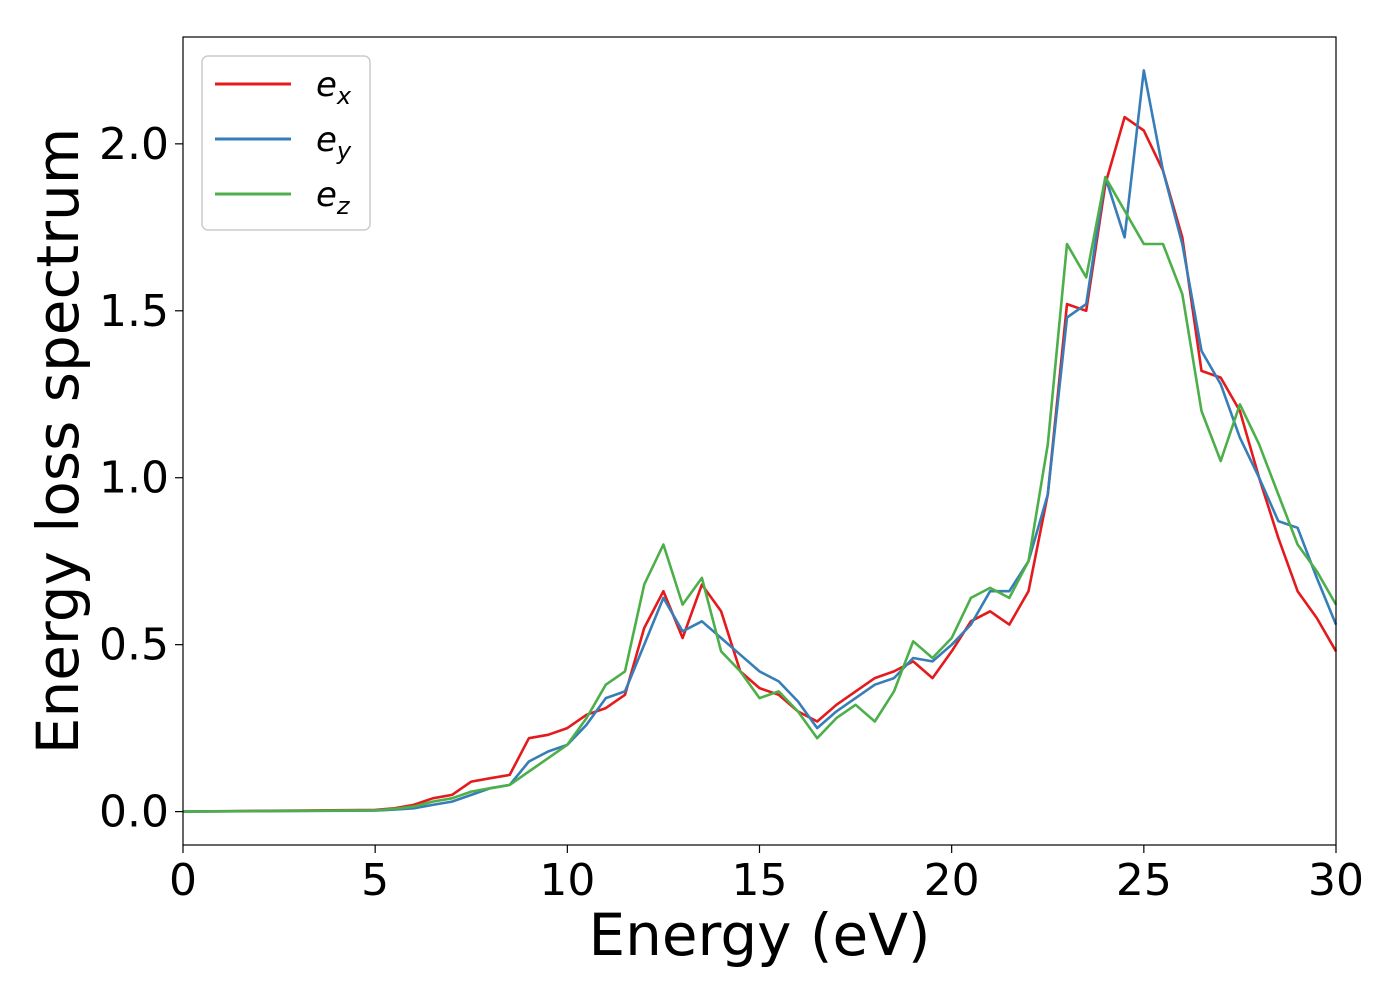 The width and height of the screenshot is (1400, 1000). I want to click on legend-box, so click(286, 143).